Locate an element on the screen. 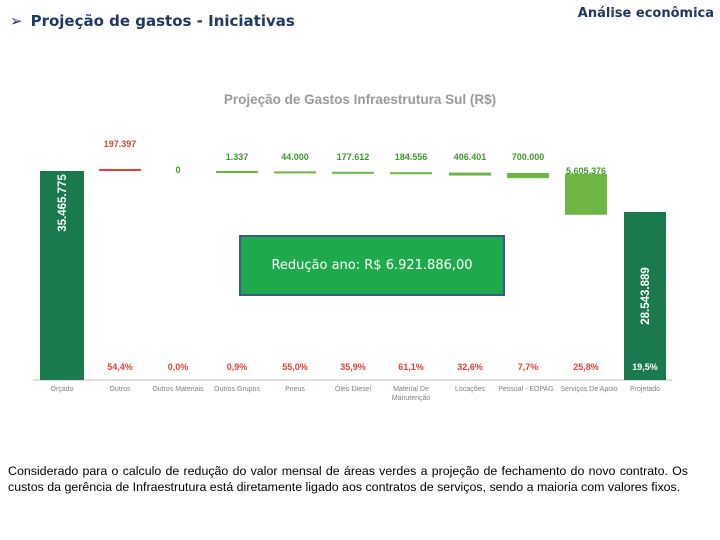 The image size is (720, 540). tick-label-projetado: Projetado is located at coordinates (645, 389).